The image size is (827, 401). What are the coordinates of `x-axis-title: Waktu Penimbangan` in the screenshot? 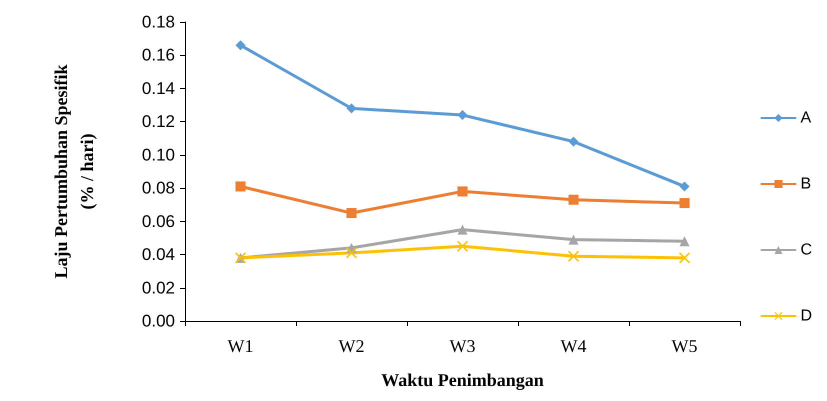 It's located at (462, 380).